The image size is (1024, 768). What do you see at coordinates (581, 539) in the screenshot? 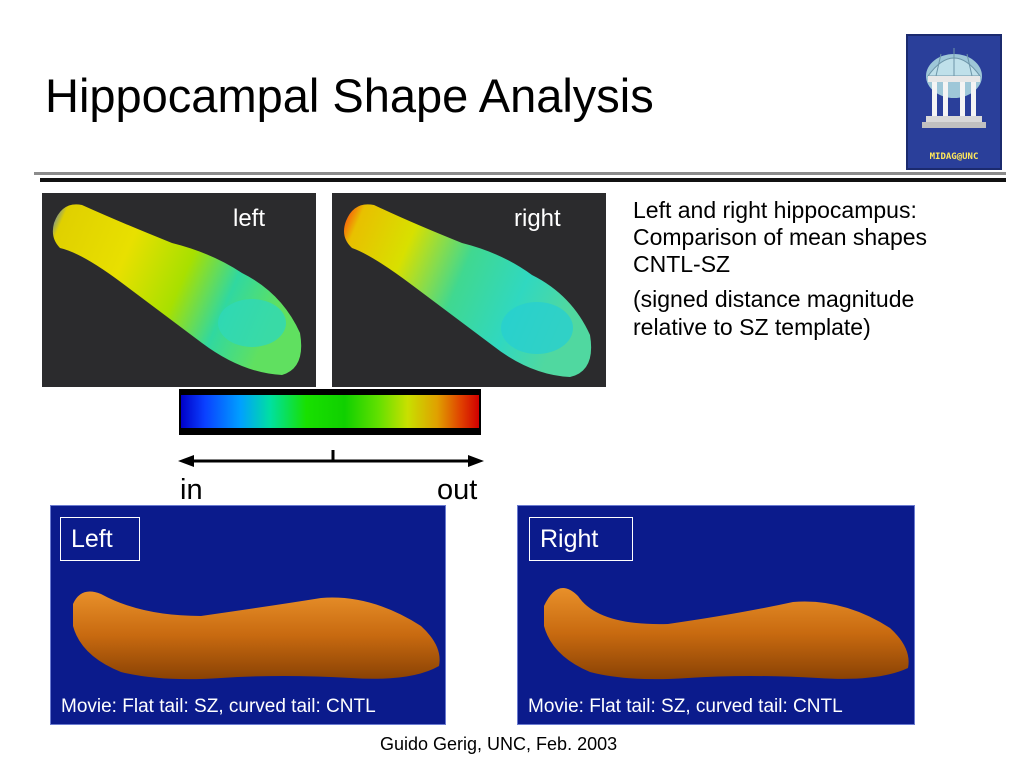
I see `right-tag: Right` at bounding box center [581, 539].